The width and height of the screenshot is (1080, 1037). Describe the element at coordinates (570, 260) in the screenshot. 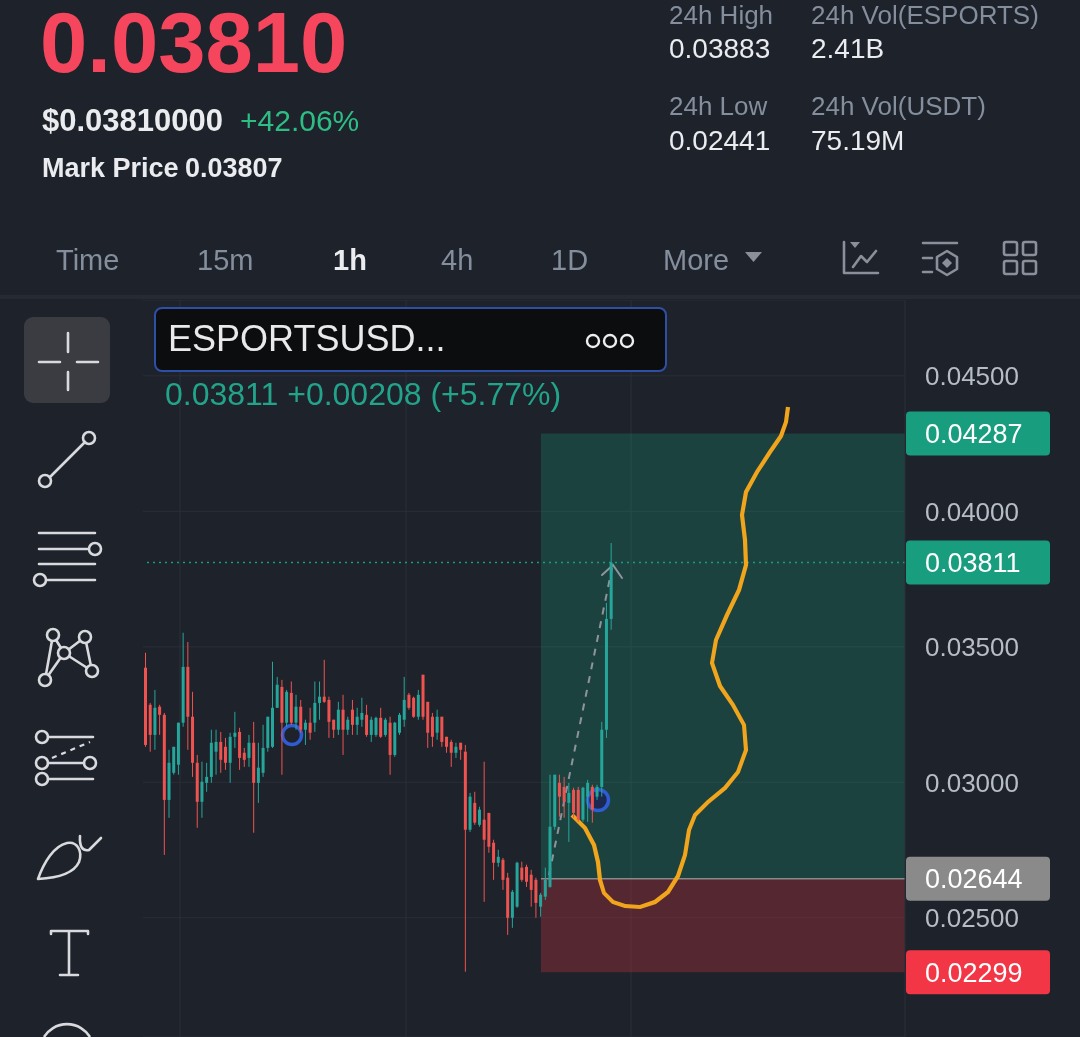

I see `text: 1D` at that location.